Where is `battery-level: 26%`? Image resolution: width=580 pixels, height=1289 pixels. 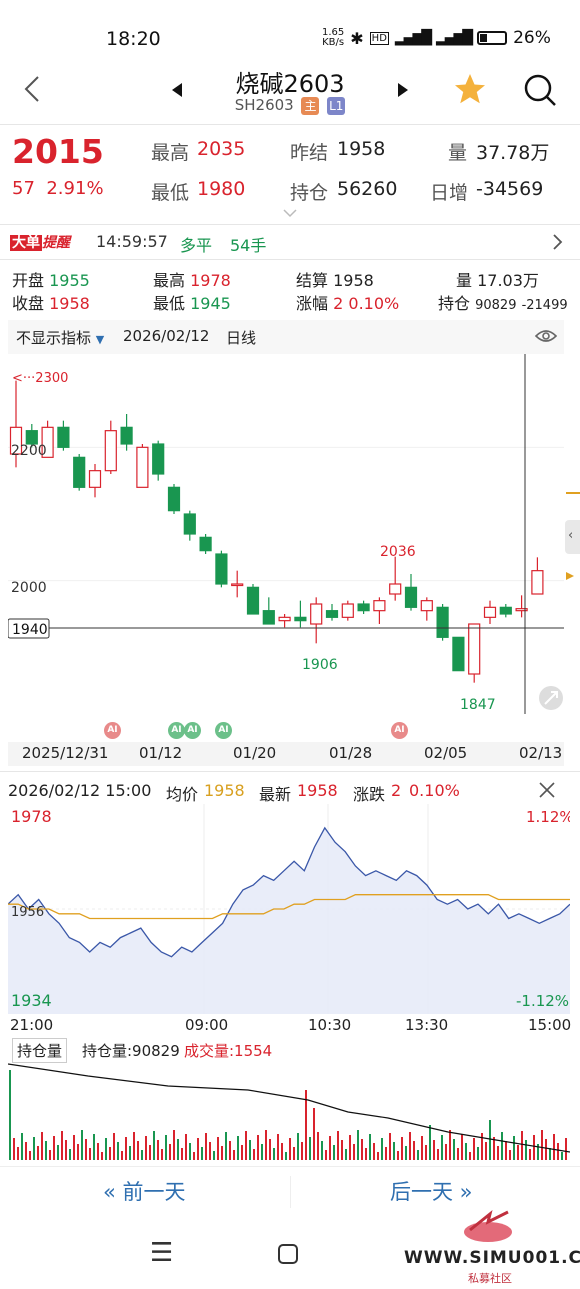 battery-level: 26% is located at coordinates (532, 38).